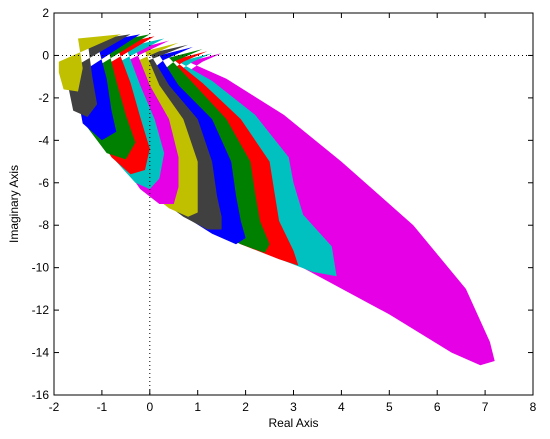 Image resolution: width=550 pixels, height=439 pixels. What do you see at coordinates (293, 423) in the screenshot?
I see `x-axis-label: Real Axis` at bounding box center [293, 423].